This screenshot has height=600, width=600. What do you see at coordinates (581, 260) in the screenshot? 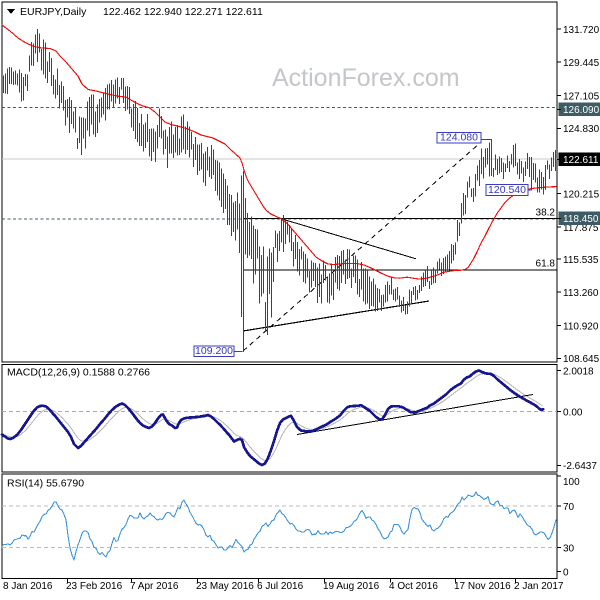
I see `svg-text: 115.535` at bounding box center [581, 260].